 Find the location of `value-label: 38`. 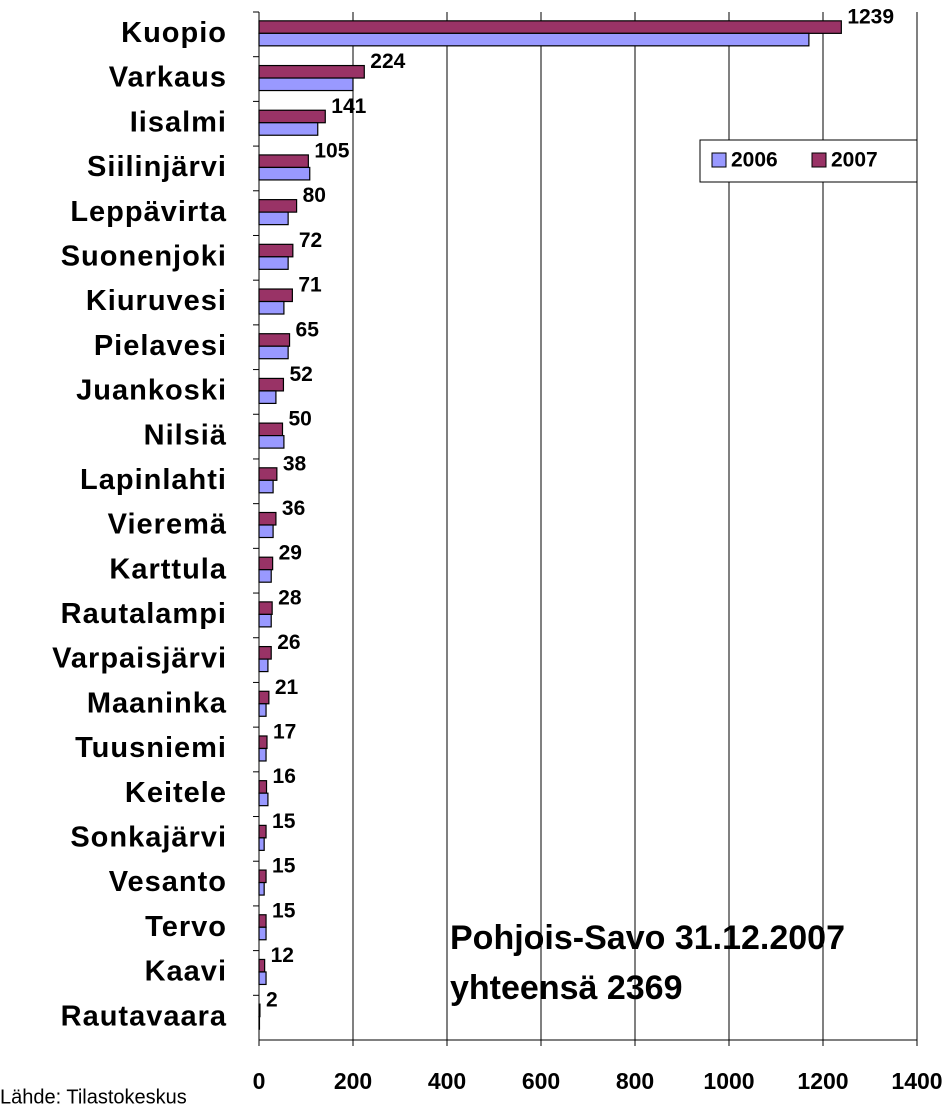

value-label: 38 is located at coordinates (295, 463).